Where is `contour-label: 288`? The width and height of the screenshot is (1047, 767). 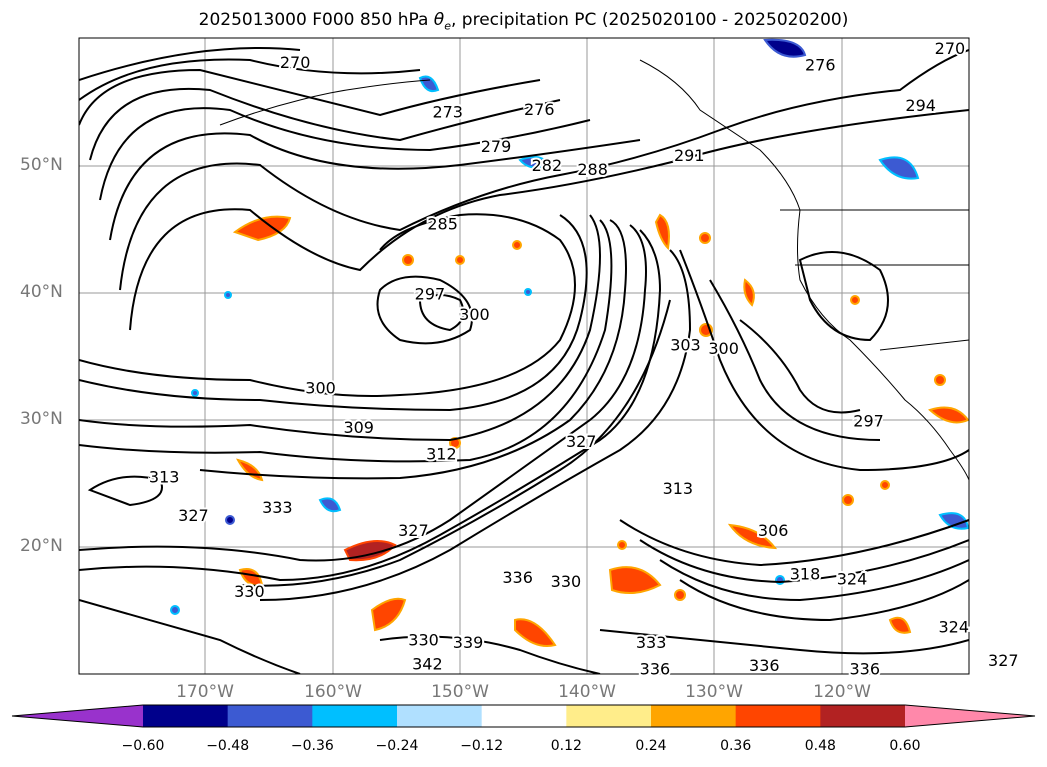
contour-label: 288 is located at coordinates (592, 169).